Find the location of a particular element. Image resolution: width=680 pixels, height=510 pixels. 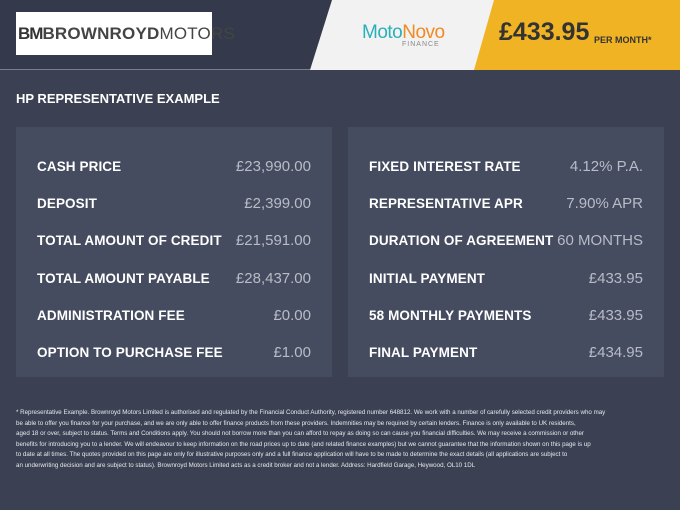

finance-row: TOTAL AMOUNT PAYABLE £28,437.00 is located at coordinates (174, 278).